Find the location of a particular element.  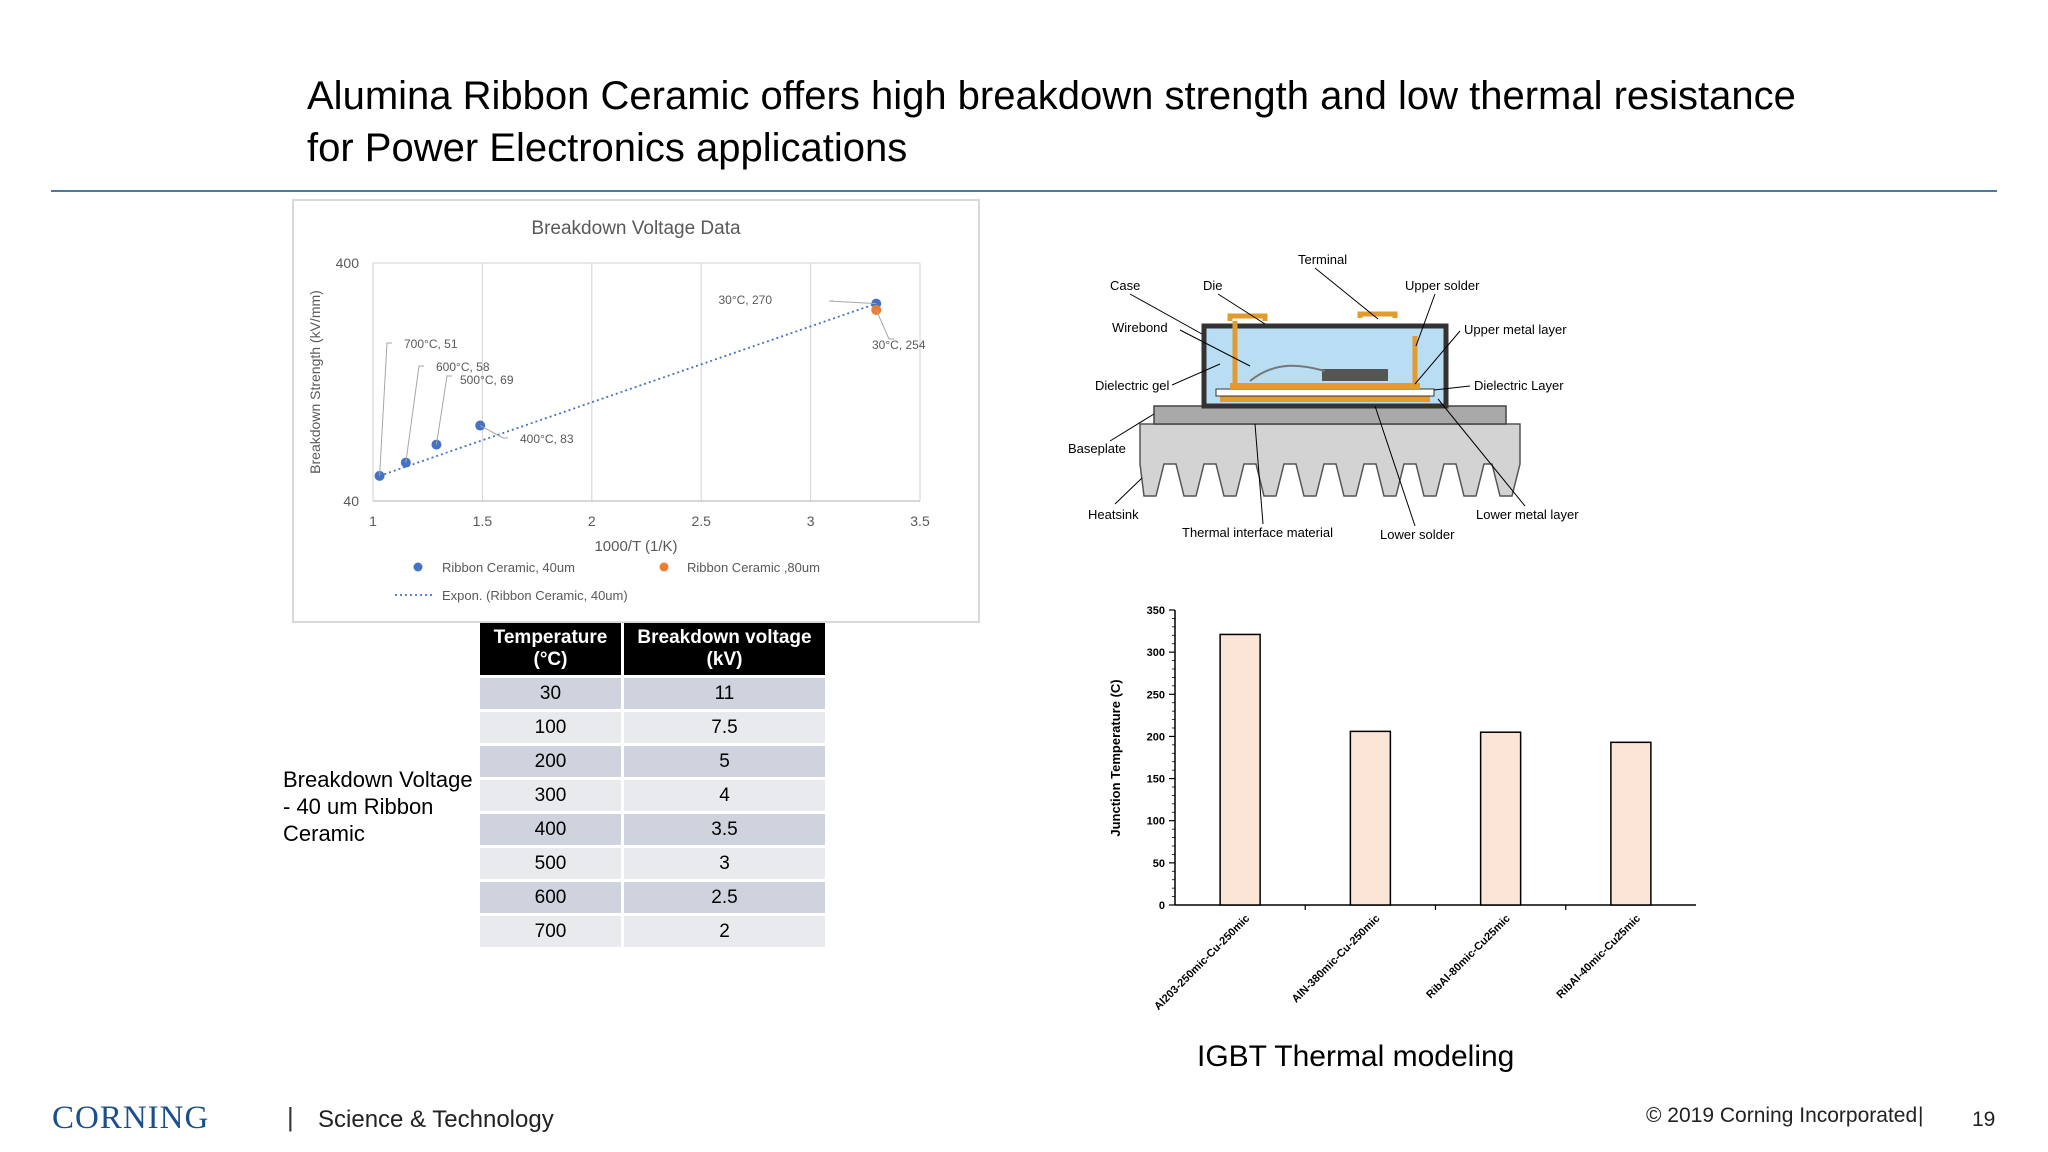

x-tick-label: 3.5 is located at coordinates (920, 521).